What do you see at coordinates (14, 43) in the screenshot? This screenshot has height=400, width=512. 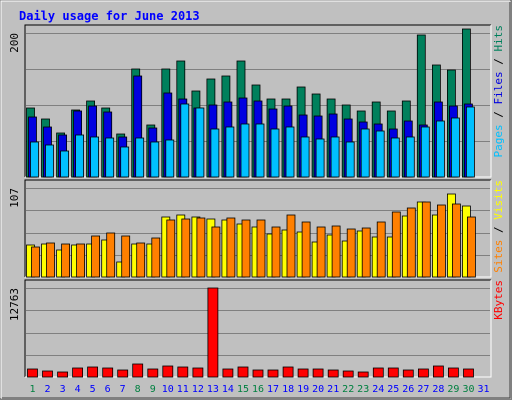 I see `panel-max-label: 200` at bounding box center [14, 43].